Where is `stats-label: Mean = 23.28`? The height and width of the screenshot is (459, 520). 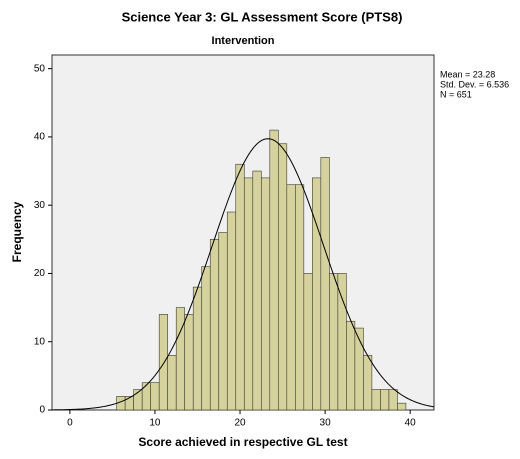 stats-label: Mean = 23.28 is located at coordinates (467, 74).